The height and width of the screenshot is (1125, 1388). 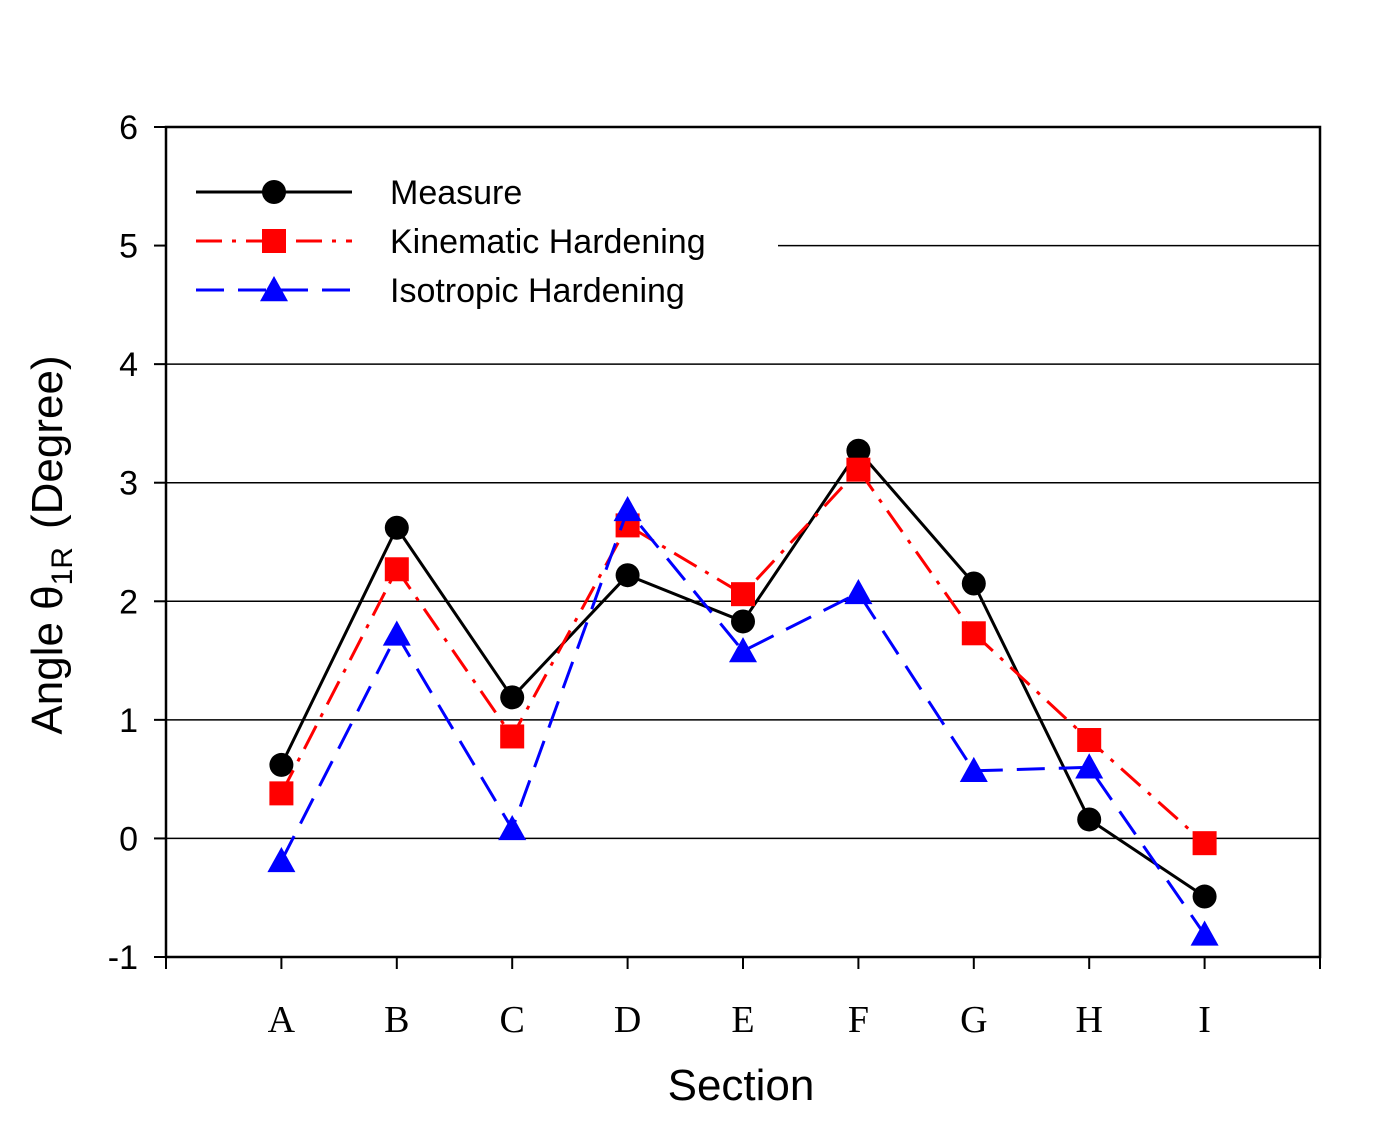 What do you see at coordinates (359, 193) in the screenshot?
I see `legend-entry: Measure` at bounding box center [359, 193].